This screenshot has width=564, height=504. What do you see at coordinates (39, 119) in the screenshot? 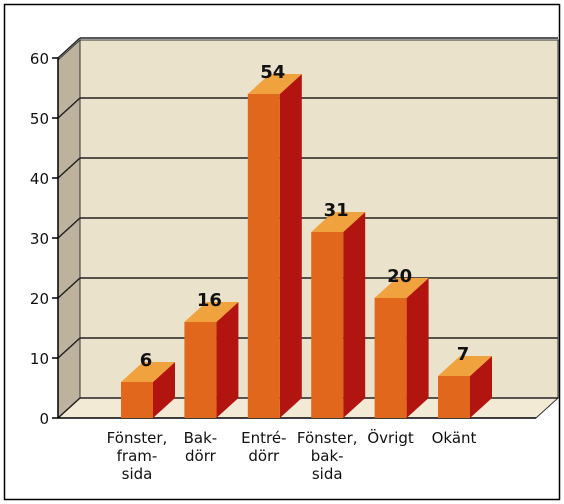
I see `y-tick-label: 50` at bounding box center [39, 119].